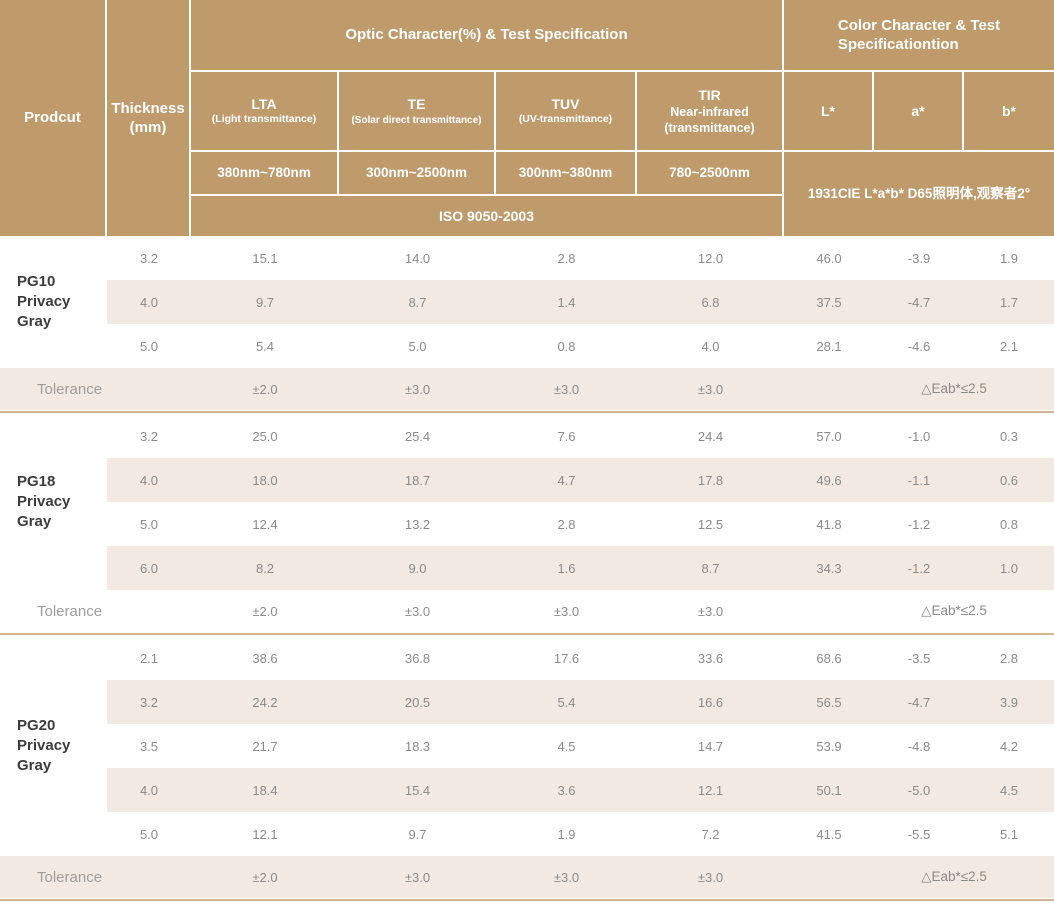 This screenshot has width=1054, height=908. I want to click on cell-b: 1.9, so click(1009, 258).